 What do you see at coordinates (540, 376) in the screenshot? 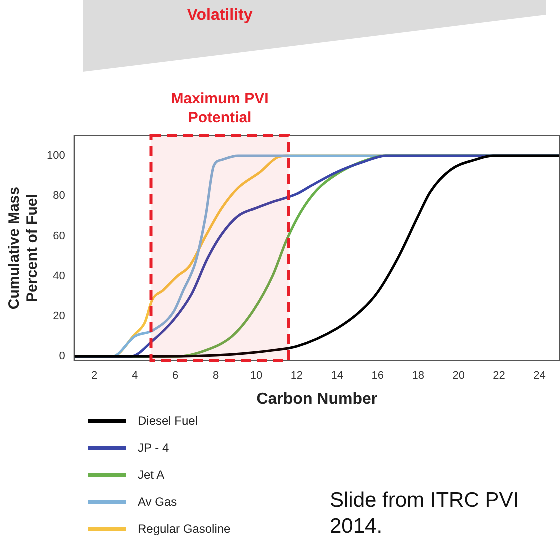
I see `x-tick-label: 24` at bounding box center [540, 376].